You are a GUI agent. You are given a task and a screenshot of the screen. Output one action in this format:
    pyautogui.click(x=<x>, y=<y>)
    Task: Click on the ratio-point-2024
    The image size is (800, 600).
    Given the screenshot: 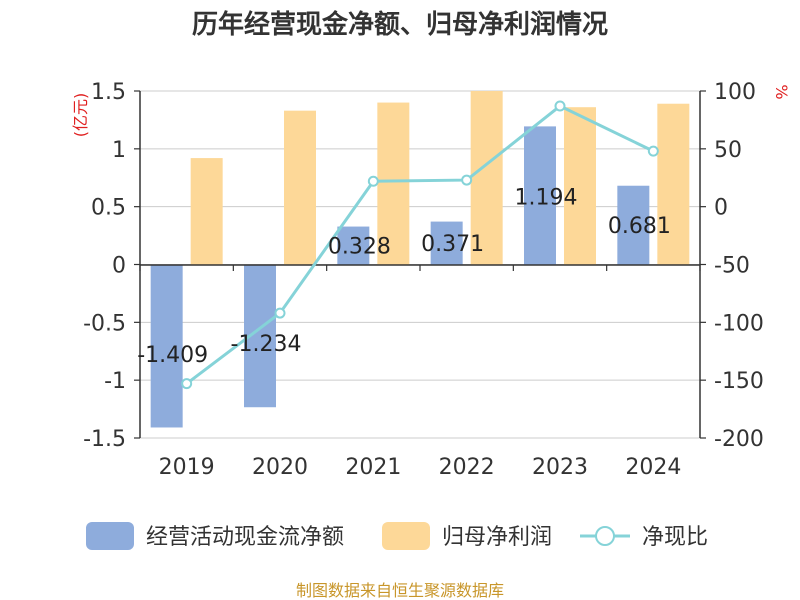 What is the action you would take?
    pyautogui.click(x=653, y=151)
    